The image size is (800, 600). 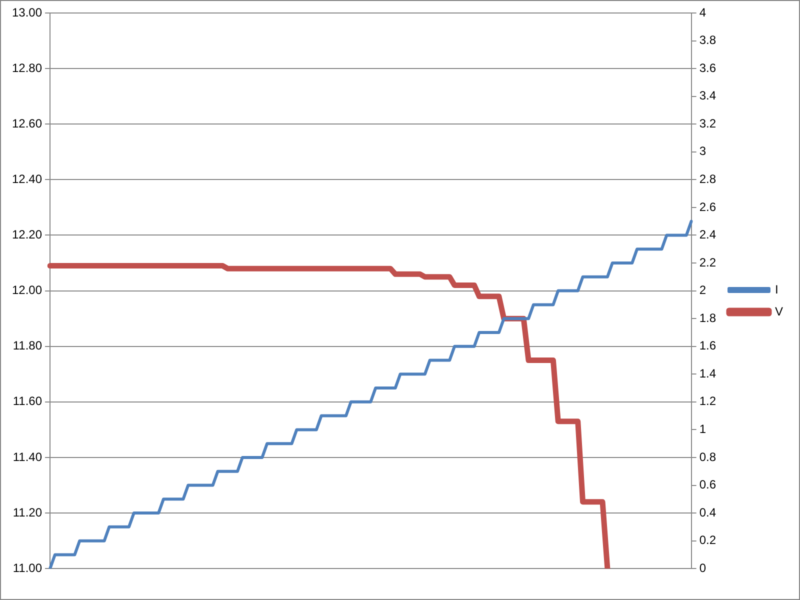 What do you see at coordinates (707, 262) in the screenshot?
I see `y2-tick-label: 2.2` at bounding box center [707, 262].